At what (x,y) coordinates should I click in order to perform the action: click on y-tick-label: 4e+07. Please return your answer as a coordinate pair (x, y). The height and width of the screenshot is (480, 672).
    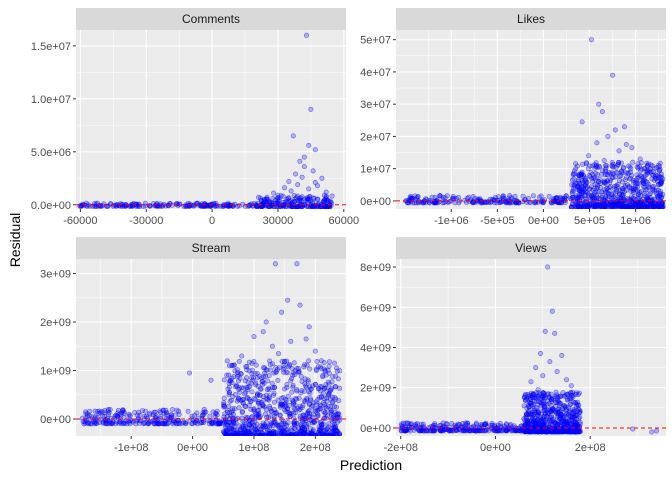
    Looking at the image, I should click on (375, 73).